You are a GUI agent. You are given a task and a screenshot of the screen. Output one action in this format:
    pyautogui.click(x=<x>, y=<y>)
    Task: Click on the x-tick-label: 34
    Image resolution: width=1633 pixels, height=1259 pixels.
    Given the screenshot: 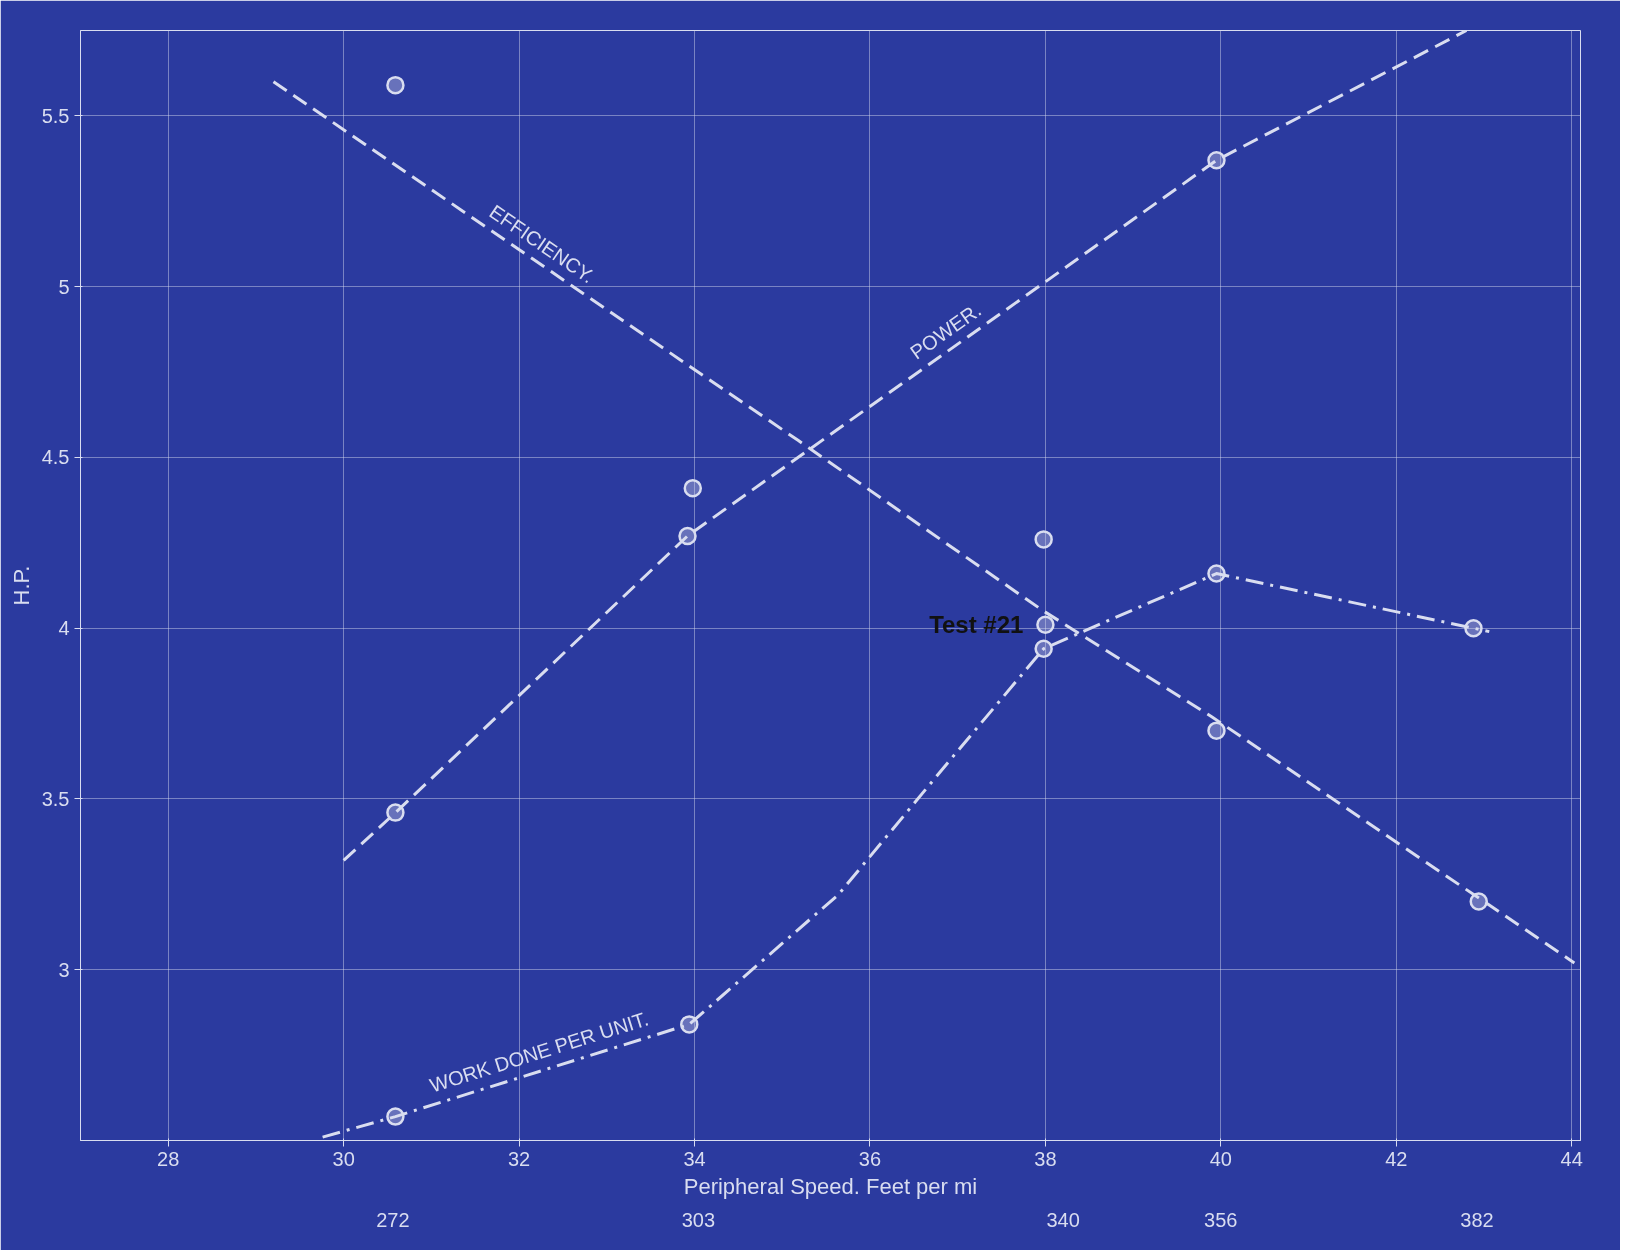 What is the action you would take?
    pyautogui.click(x=694, y=1158)
    